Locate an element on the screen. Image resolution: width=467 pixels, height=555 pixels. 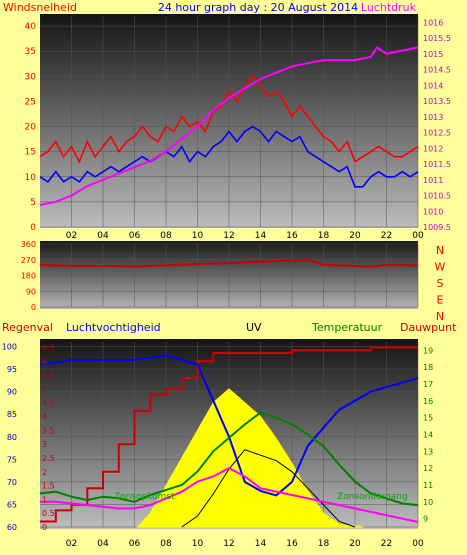
series-windsnelheid-line is located at coordinates (229, 119).